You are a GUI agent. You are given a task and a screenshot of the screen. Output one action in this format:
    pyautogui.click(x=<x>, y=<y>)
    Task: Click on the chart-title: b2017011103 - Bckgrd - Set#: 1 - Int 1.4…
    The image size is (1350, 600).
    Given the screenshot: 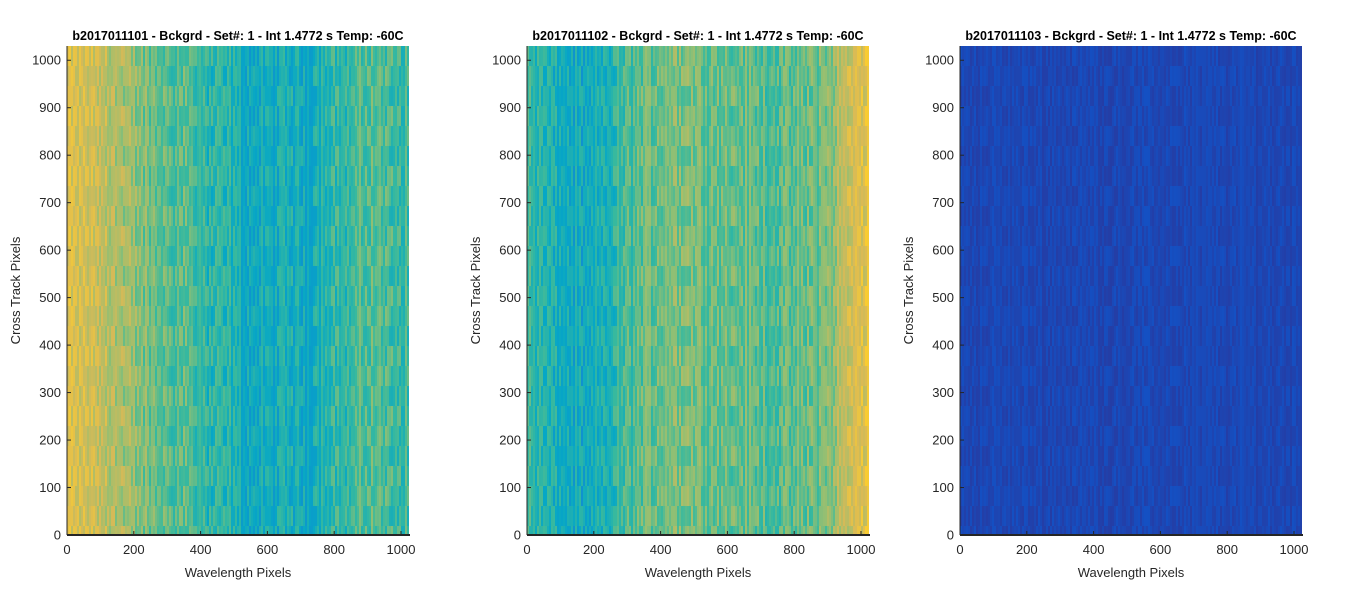 What is the action you would take?
    pyautogui.click(x=1130, y=36)
    